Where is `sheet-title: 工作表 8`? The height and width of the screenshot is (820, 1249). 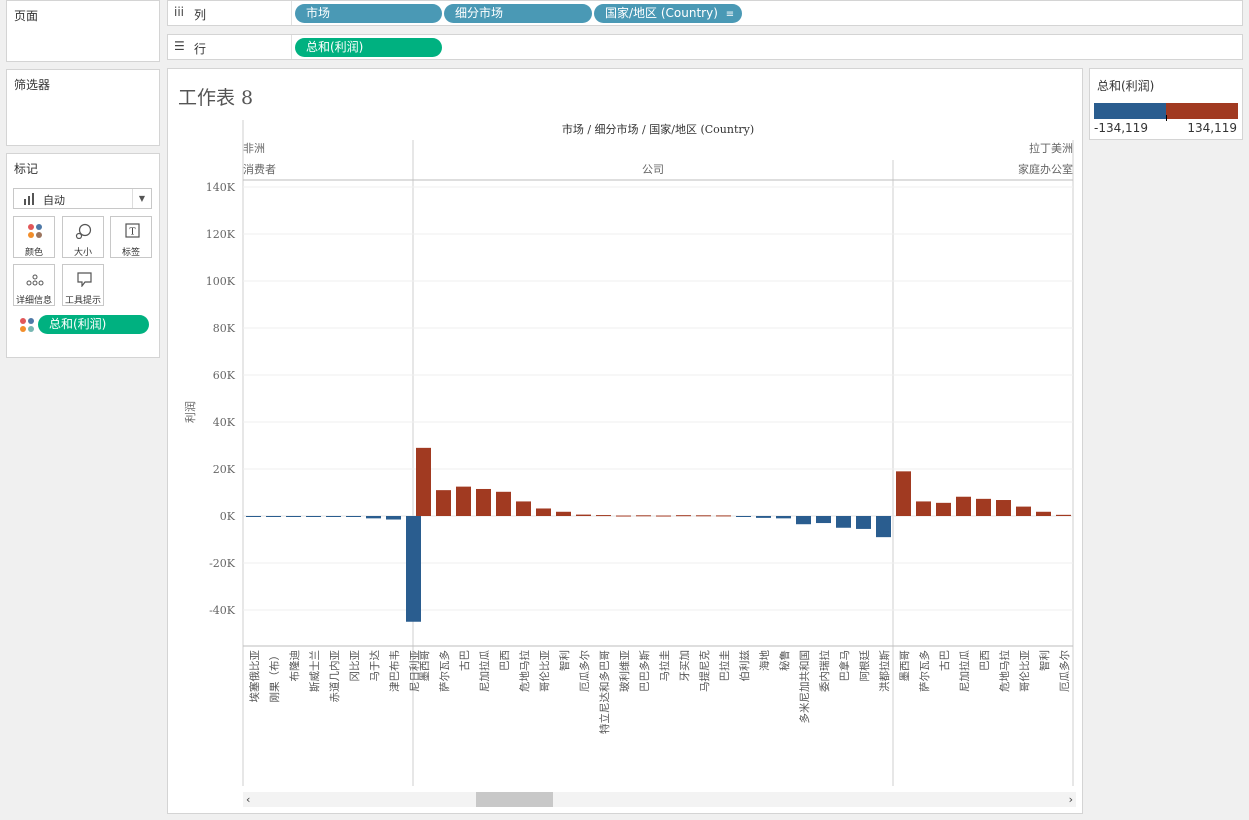
sheet-title: 工作表 8 is located at coordinates (216, 98).